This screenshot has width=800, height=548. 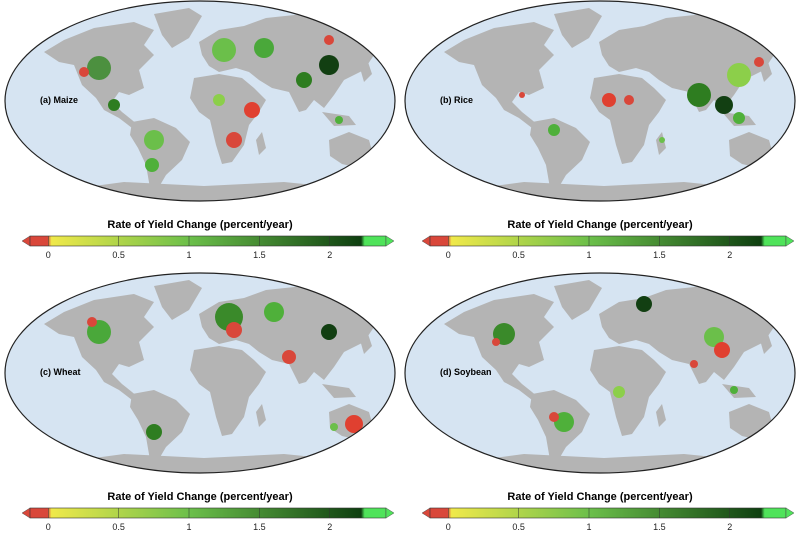 What do you see at coordinates (457, 100) in the screenshot?
I see `panel-label: (b) Rice` at bounding box center [457, 100].